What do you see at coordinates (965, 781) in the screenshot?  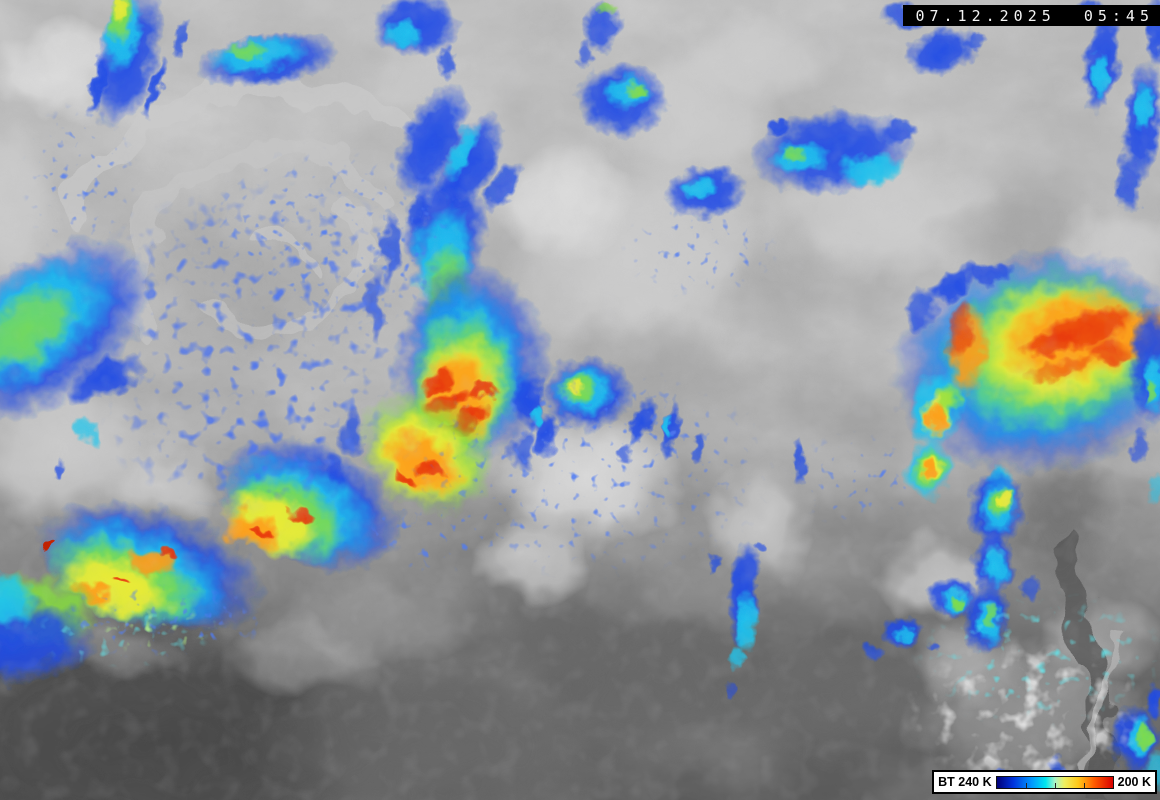 I see `colorbar-min-label: BT 240 K` at bounding box center [965, 781].